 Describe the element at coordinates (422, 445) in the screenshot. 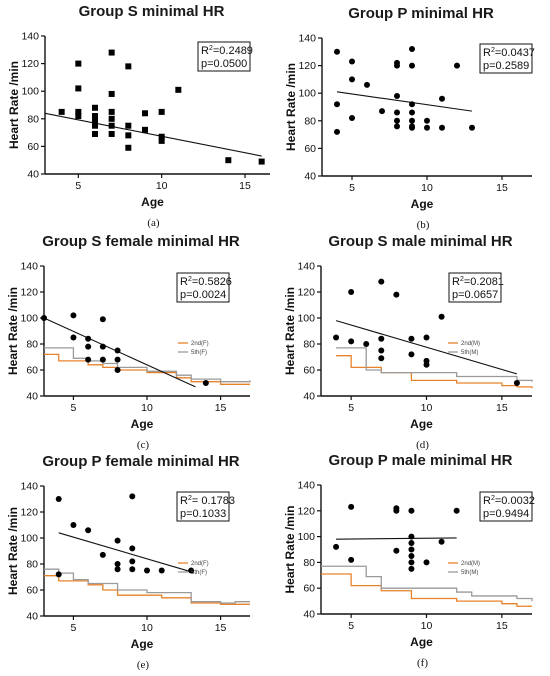

I see `panel-caption: (d)` at that location.